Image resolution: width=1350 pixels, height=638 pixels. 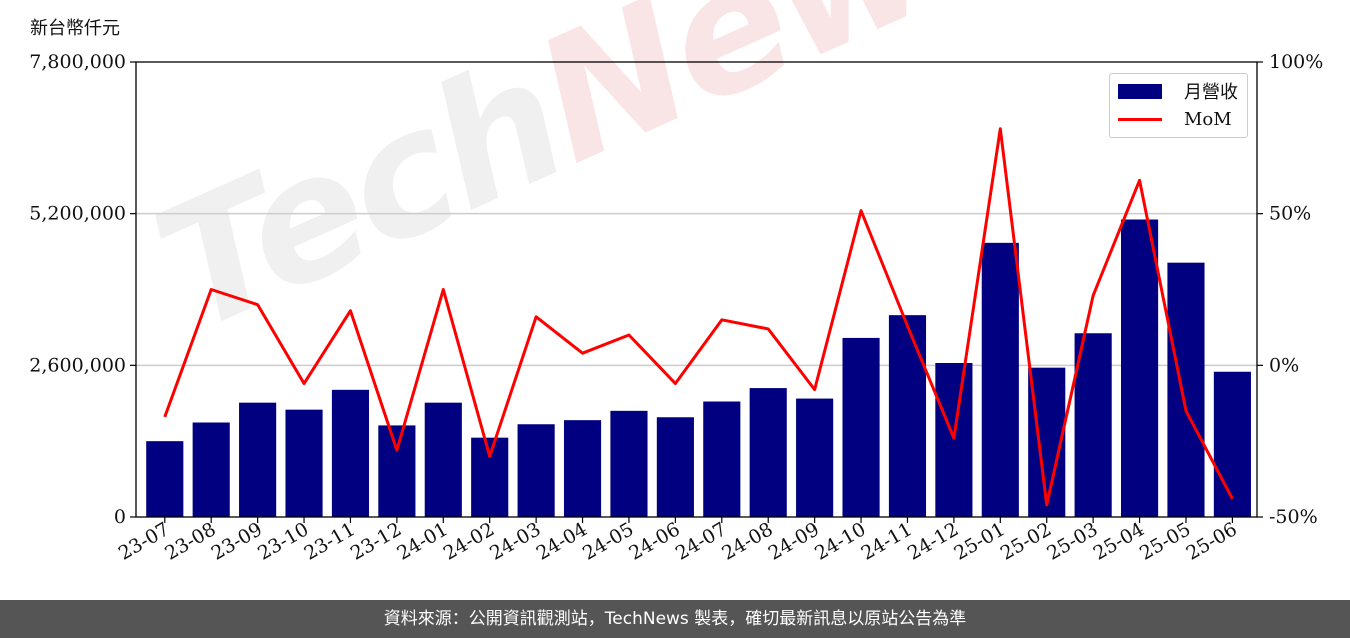 What do you see at coordinates (1296, 62) in the screenshot?
I see `y-right-tick-label: 100%` at bounding box center [1296, 62].